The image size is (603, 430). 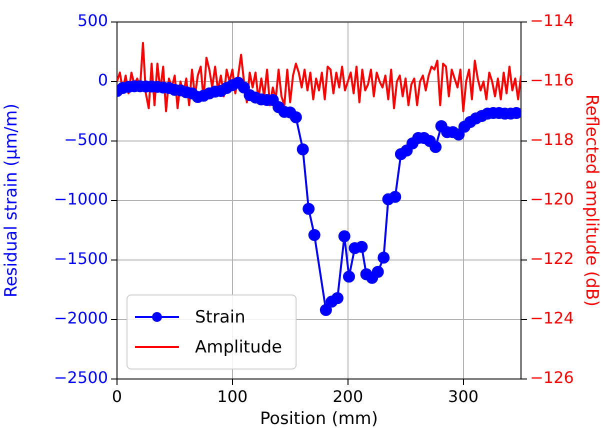 What do you see at coordinates (86, 140) in the screenshot?
I see `y-tick-label: −500` at bounding box center [86, 140].